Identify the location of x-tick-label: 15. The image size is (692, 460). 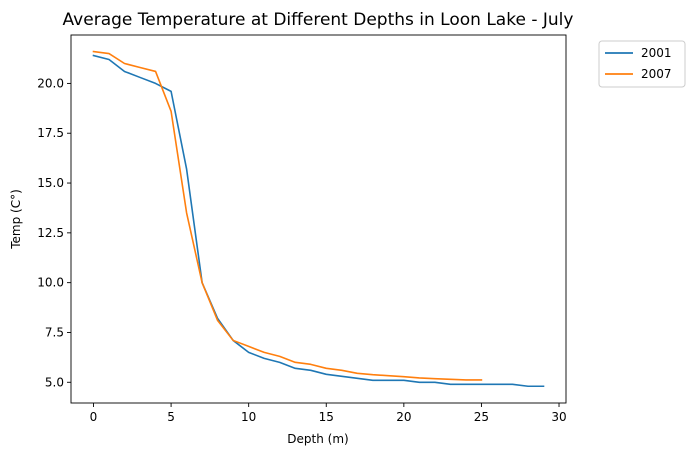
(326, 417).